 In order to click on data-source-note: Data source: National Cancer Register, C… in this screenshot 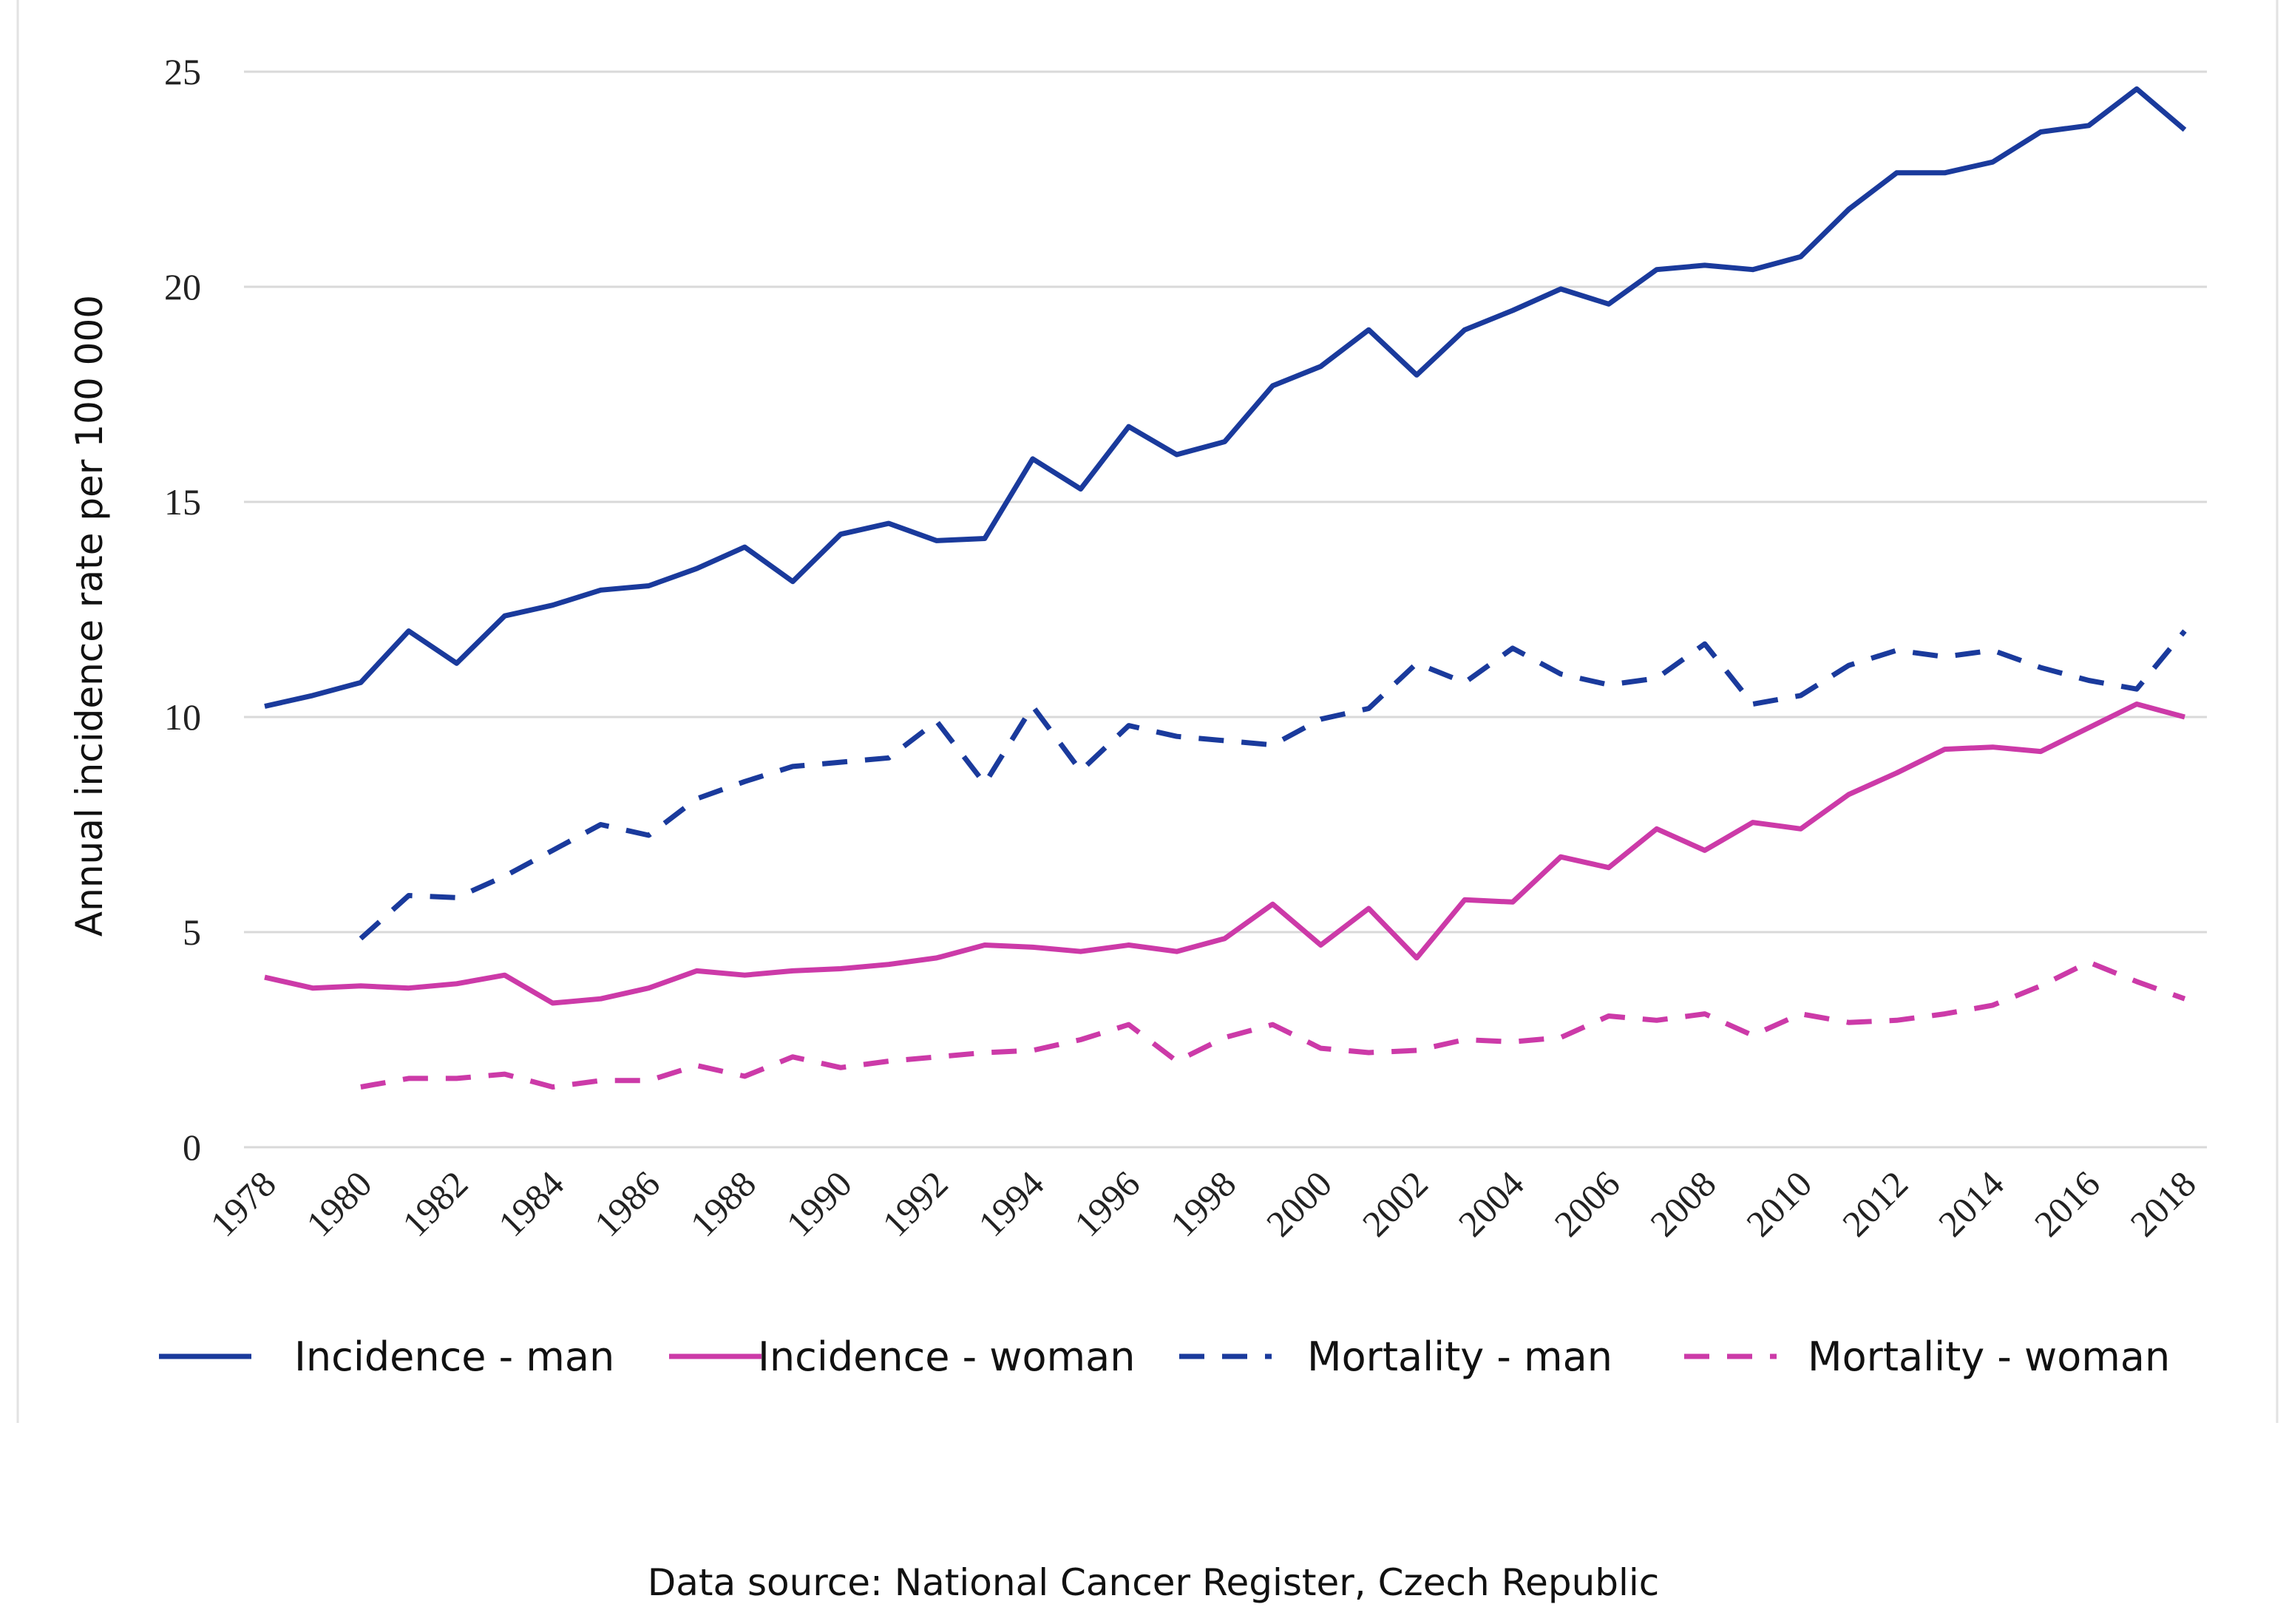, I will do `click(1154, 1582)`.